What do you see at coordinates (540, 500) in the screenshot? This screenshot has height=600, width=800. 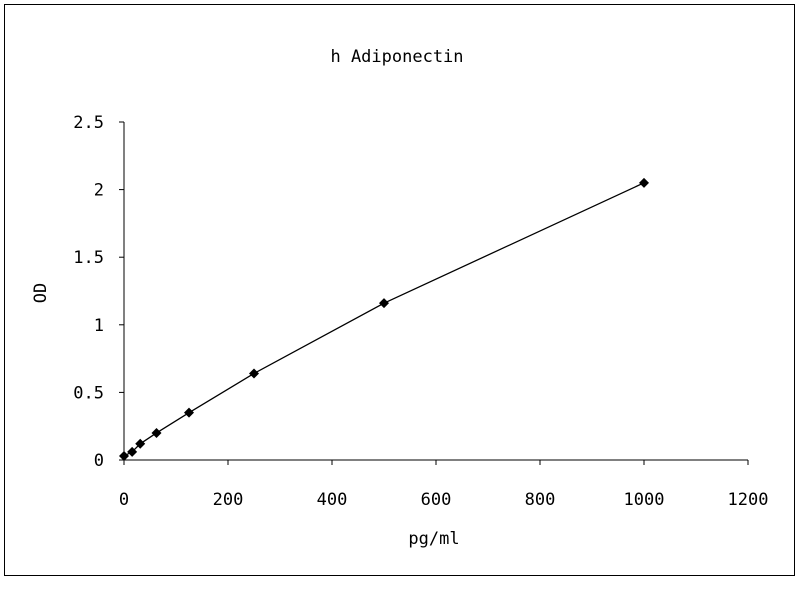 I see `x-tick-label: 800` at bounding box center [540, 500].